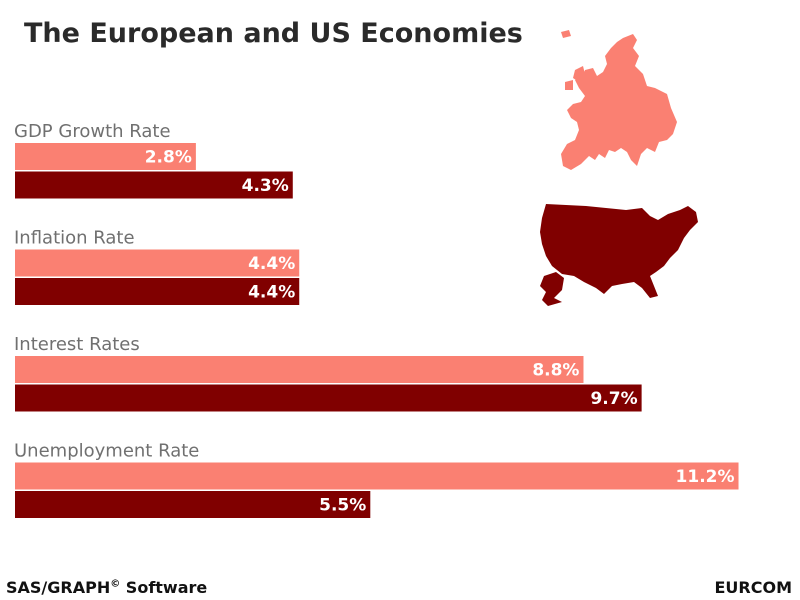  Describe the element at coordinates (613, 399) in the screenshot. I see `bar-value-label: 9.7%` at that location.